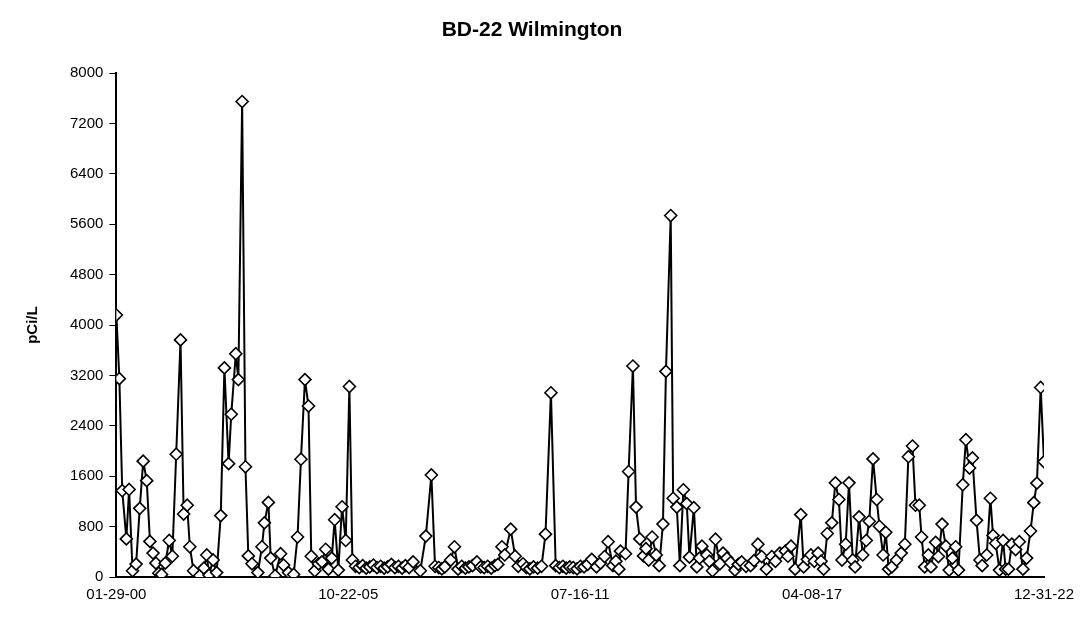  Describe the element at coordinates (86, 173) in the screenshot. I see `y-tick-label: 6400` at that location.